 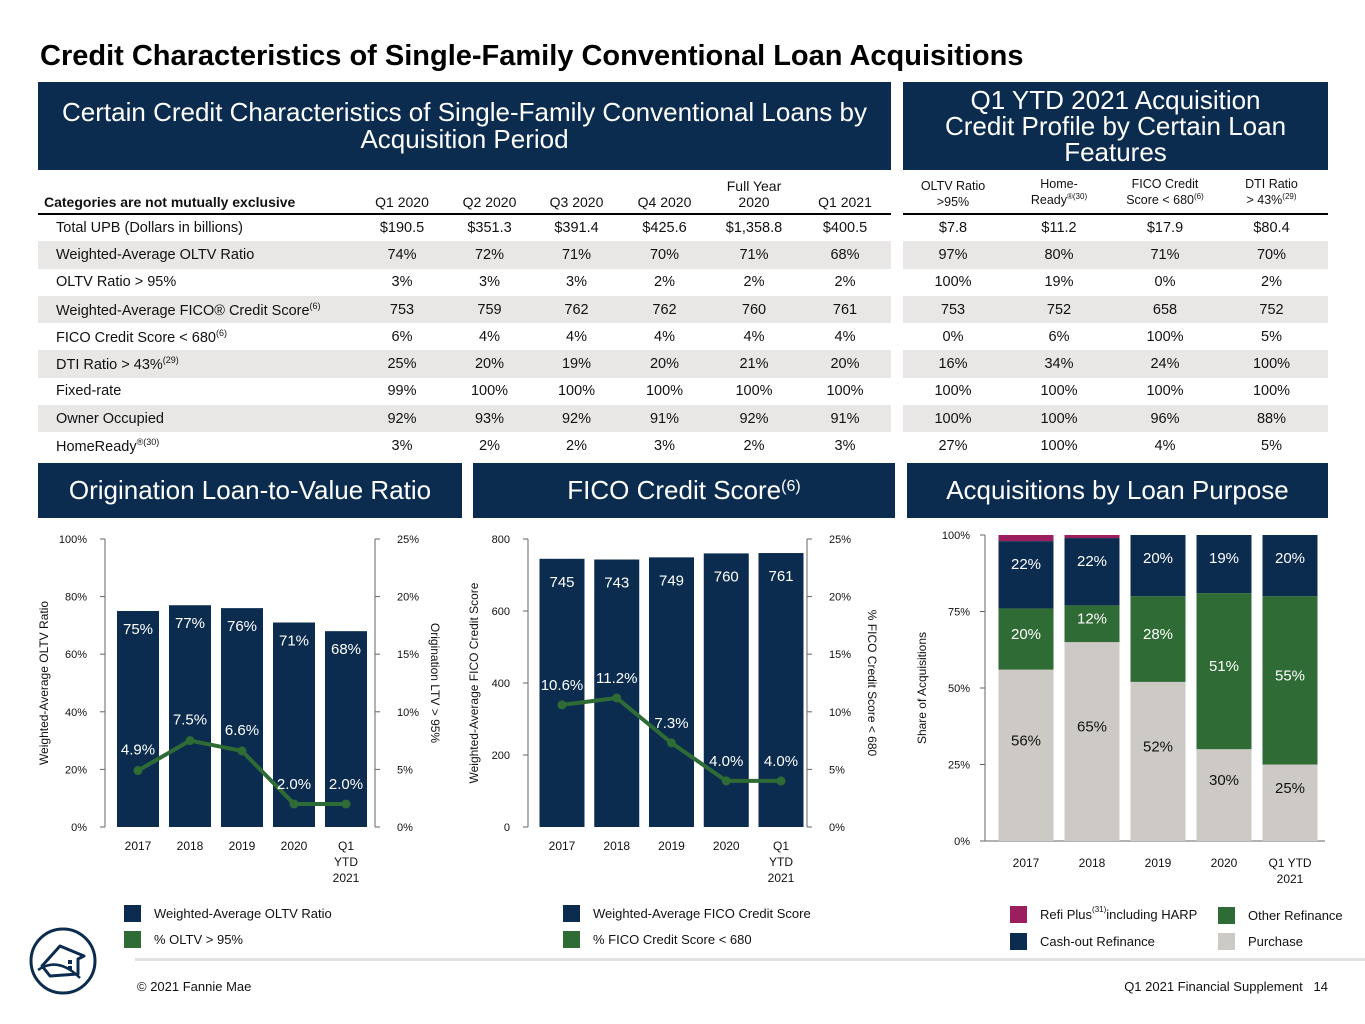 I want to click on bar-data-label: 77%, so click(x=190, y=623).